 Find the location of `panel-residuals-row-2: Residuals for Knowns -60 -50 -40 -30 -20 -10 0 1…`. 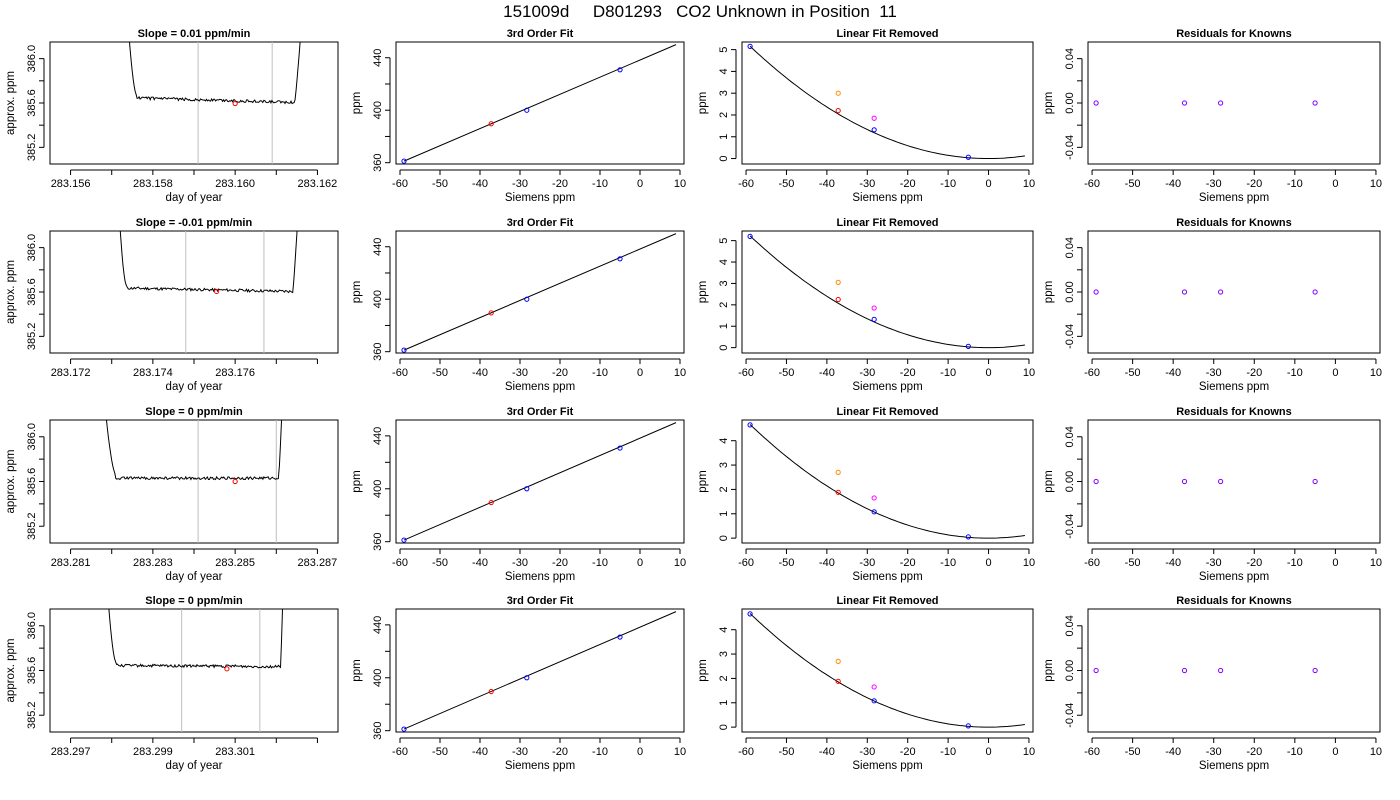

panel-residuals-row-2: Residuals for Knowns -60 -50 -40 -30 -20 -10 0 1… is located at coordinates (1212, 305).